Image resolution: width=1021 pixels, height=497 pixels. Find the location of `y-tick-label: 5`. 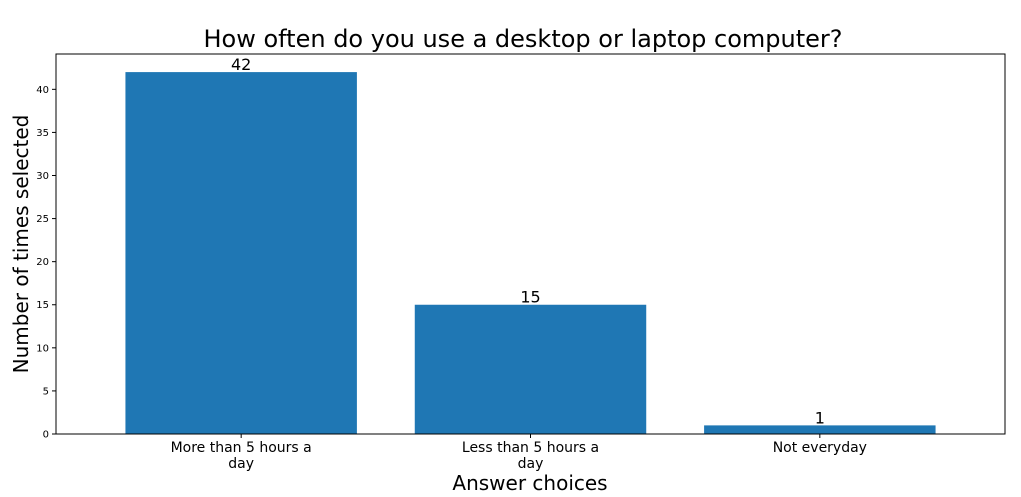

y-tick-label: 5 is located at coordinates (46, 391).